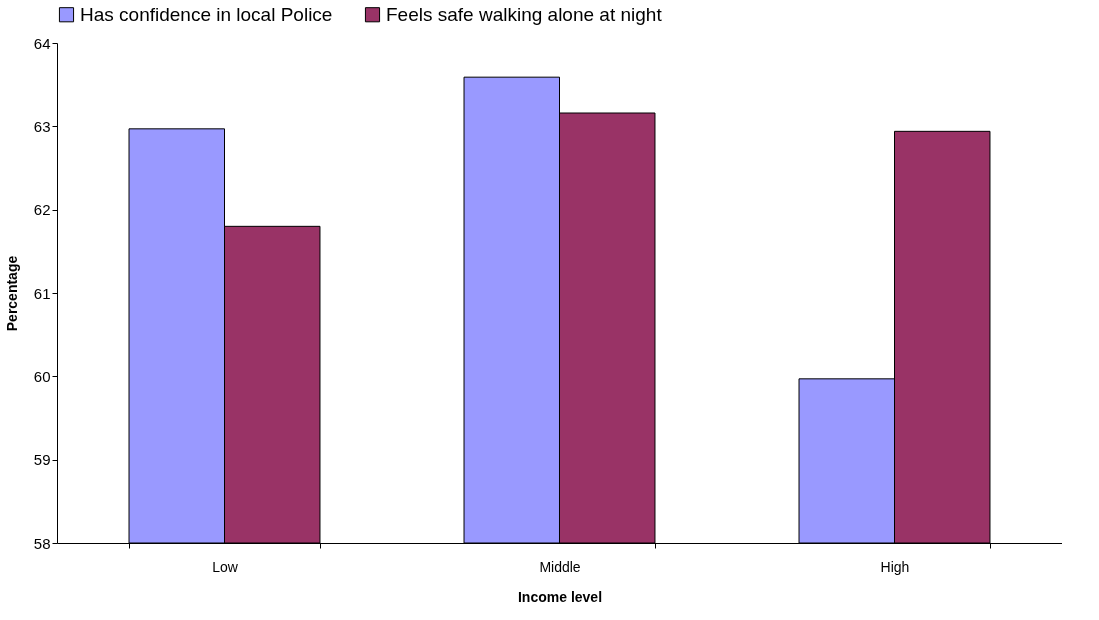 Image resolution: width=1099 pixels, height=620 pixels. Describe the element at coordinates (225, 566) in the screenshot. I see `x-tick-label: Low` at that location.